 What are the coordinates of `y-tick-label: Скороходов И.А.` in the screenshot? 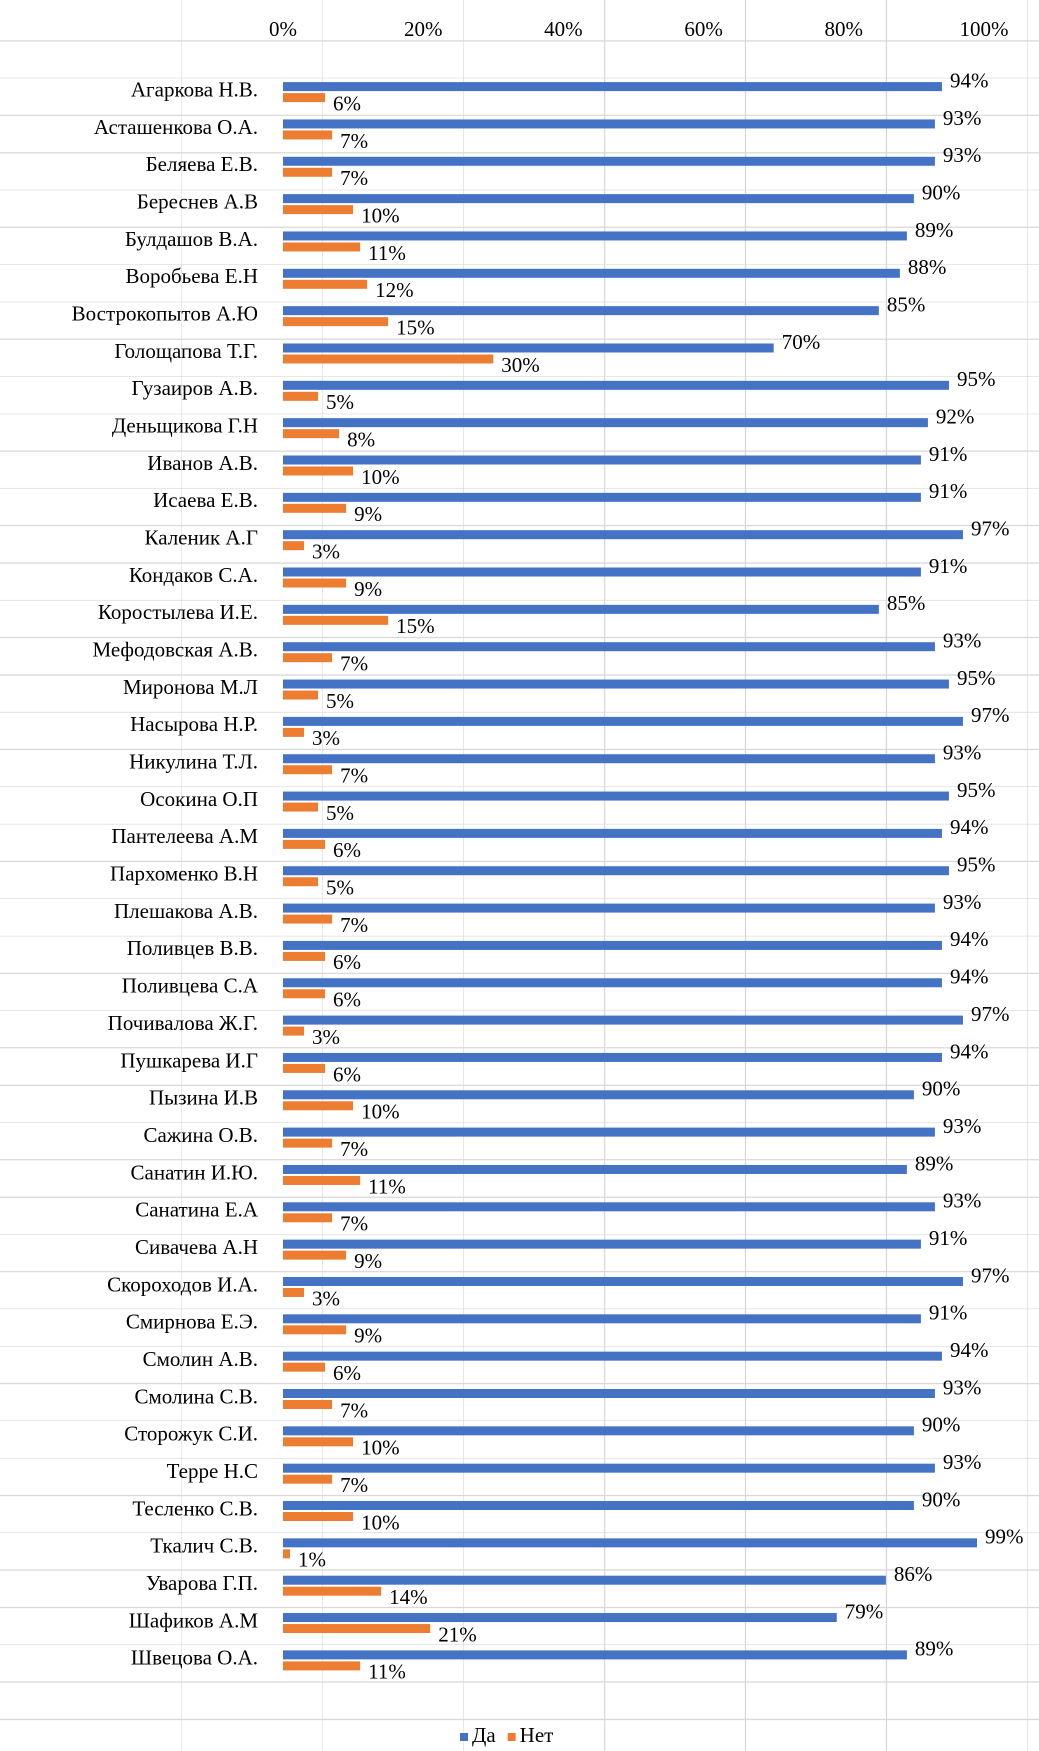 It's located at (182, 1284).